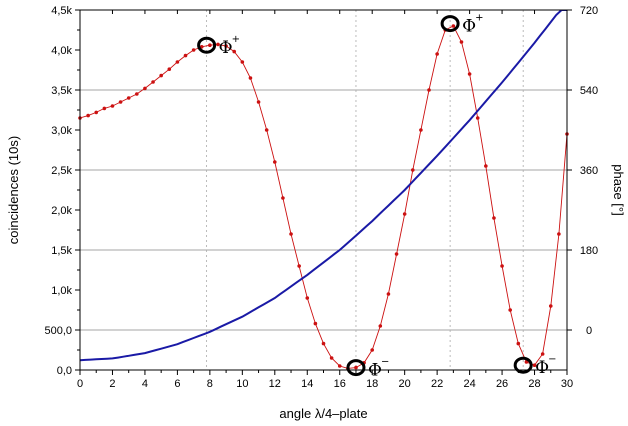 This screenshot has width=628, height=426. What do you see at coordinates (177, 384) in the screenshot?
I see `x-tick-label: 6` at bounding box center [177, 384].